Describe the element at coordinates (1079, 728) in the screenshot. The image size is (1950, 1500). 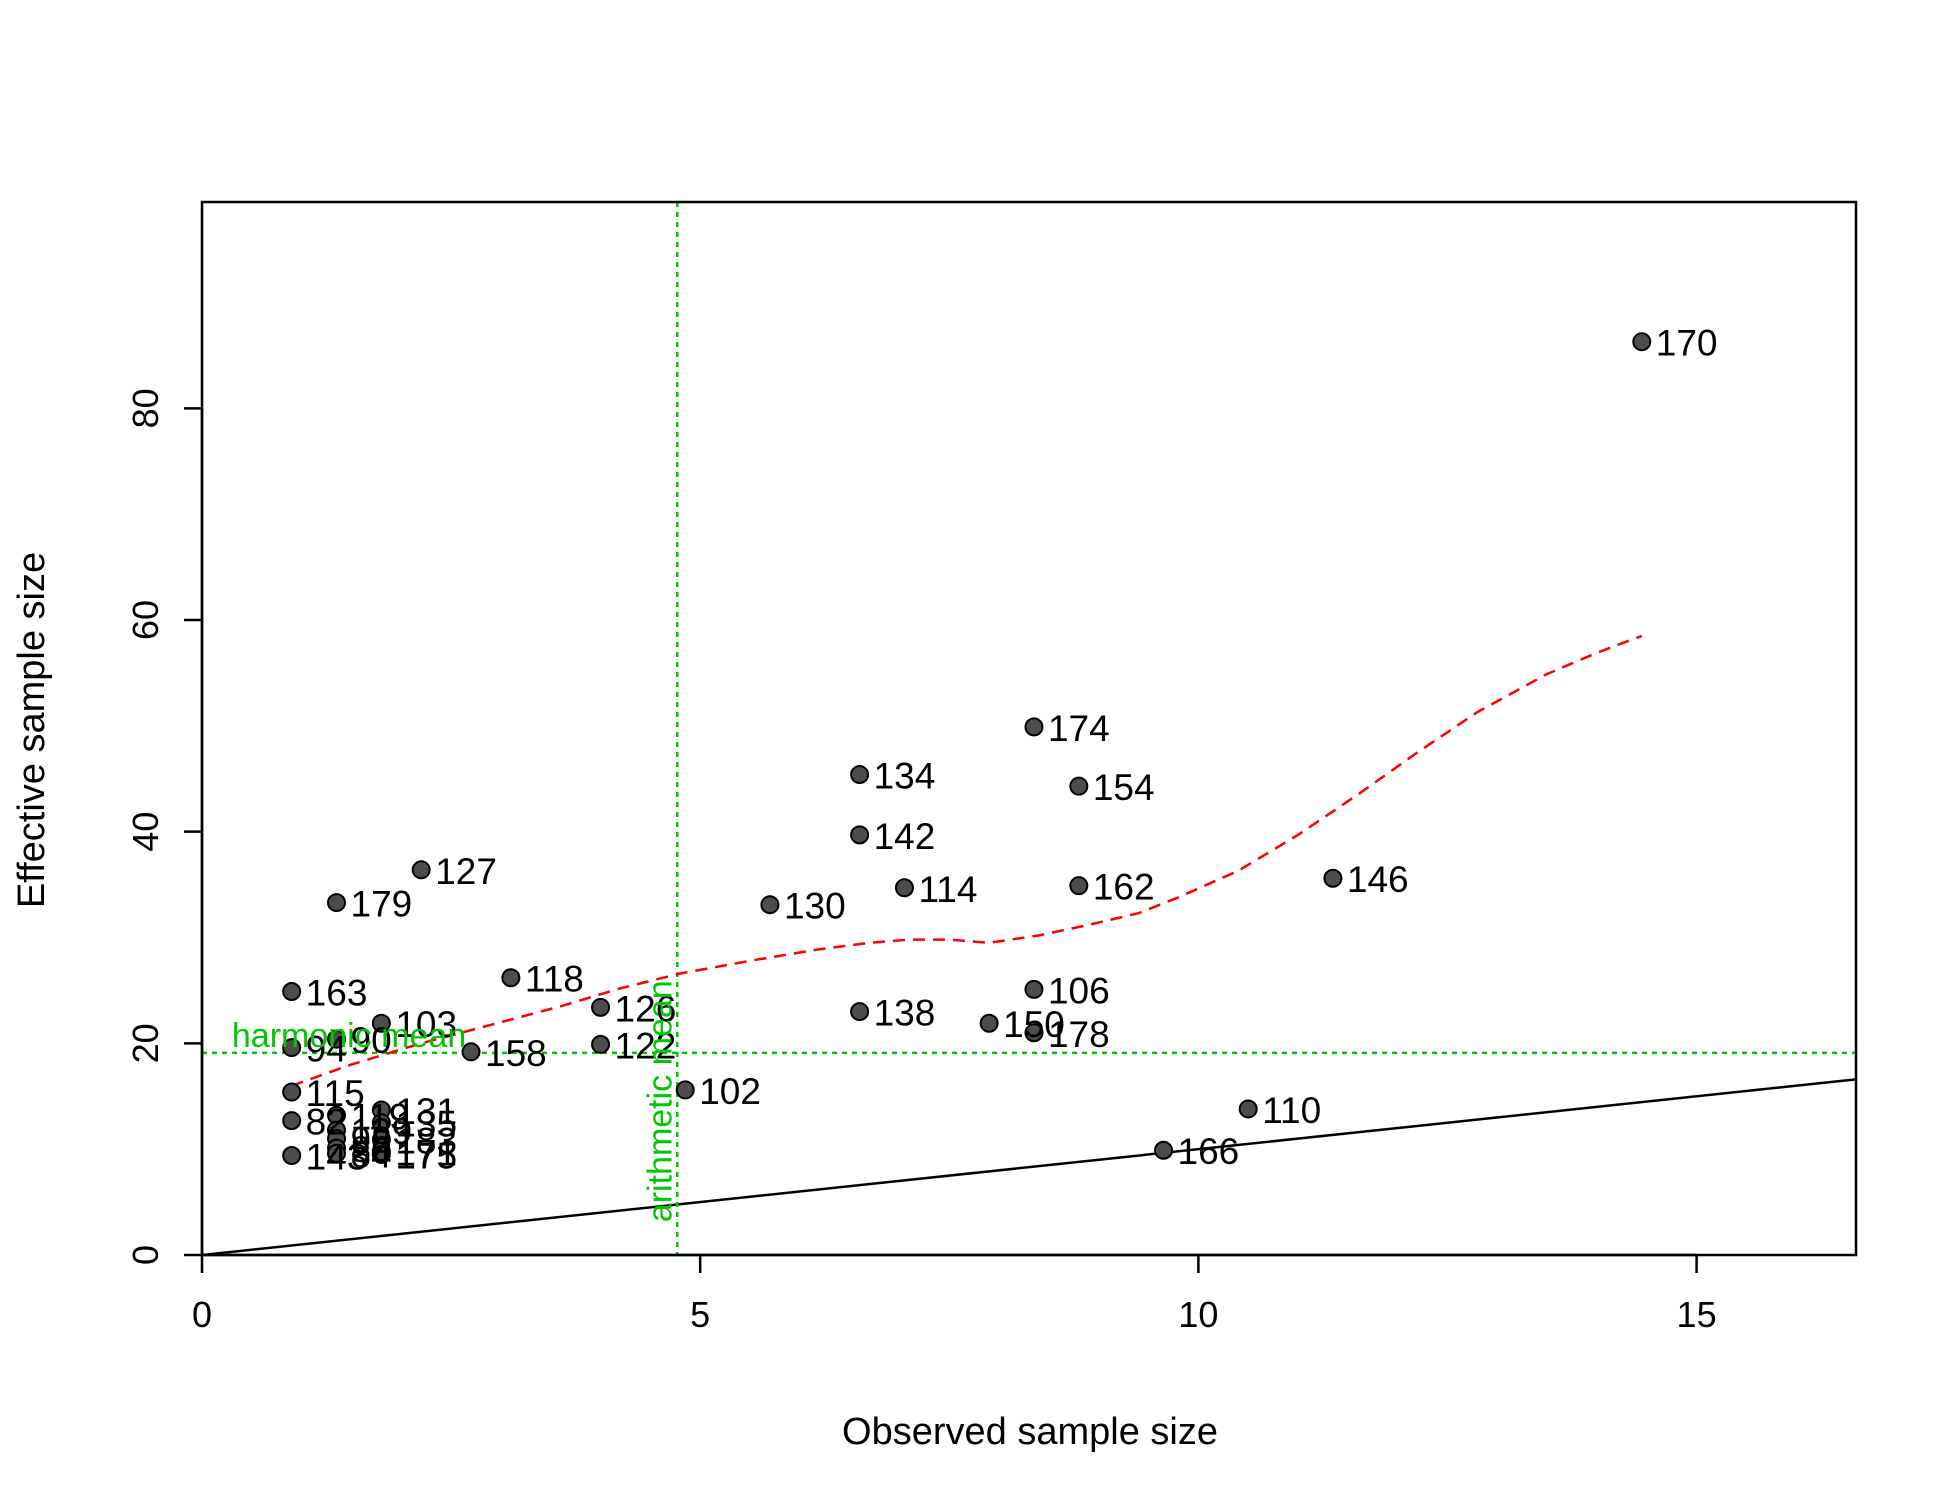
I see `point-label-174: 174` at that location.